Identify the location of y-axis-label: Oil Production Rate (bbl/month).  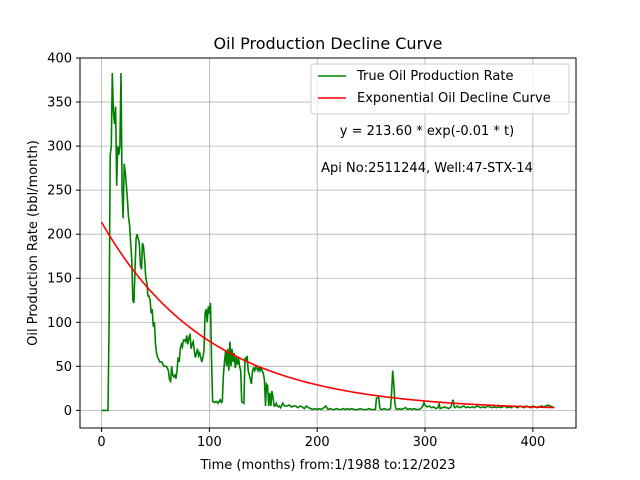
(33, 243).